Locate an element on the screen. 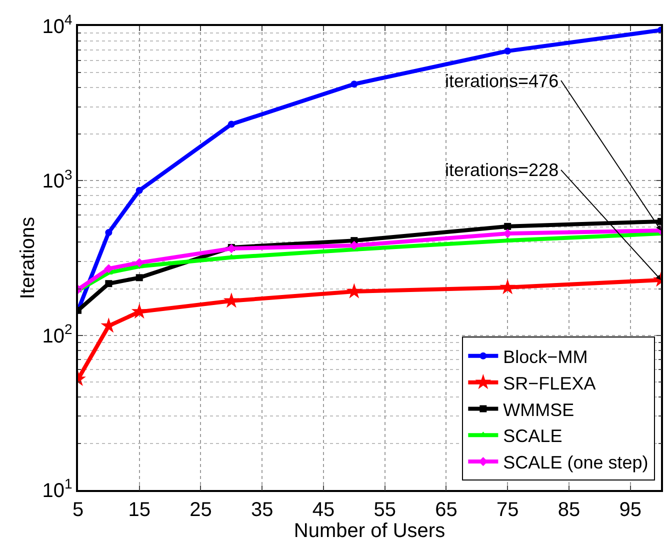  y-axis-title: Iterations is located at coordinates (28, 258).